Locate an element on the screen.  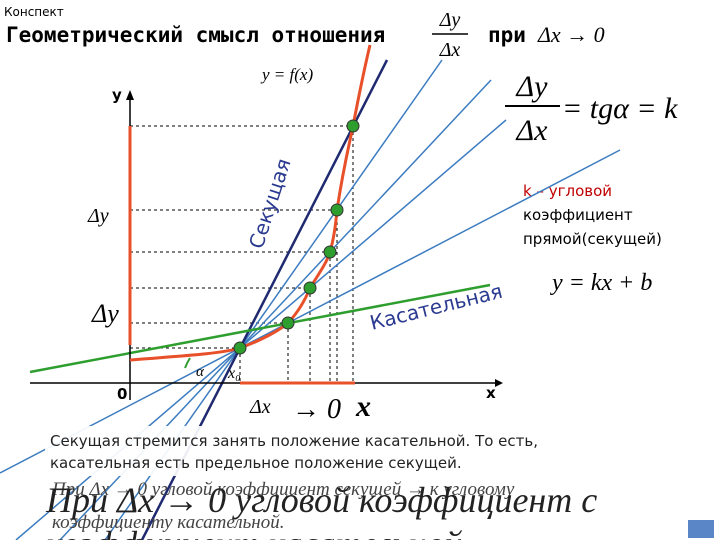
line-formula: y = kx + b is located at coordinates (601, 283).